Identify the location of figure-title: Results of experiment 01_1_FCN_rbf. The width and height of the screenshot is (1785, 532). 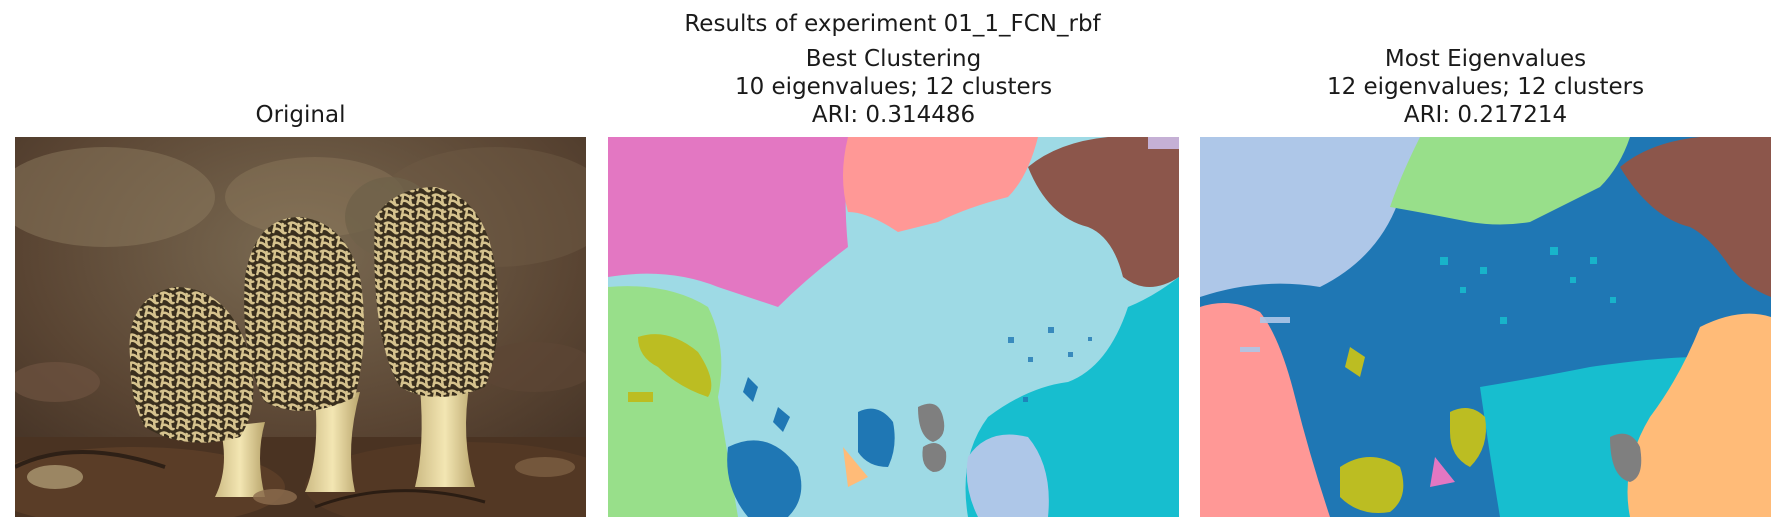
(892, 24).